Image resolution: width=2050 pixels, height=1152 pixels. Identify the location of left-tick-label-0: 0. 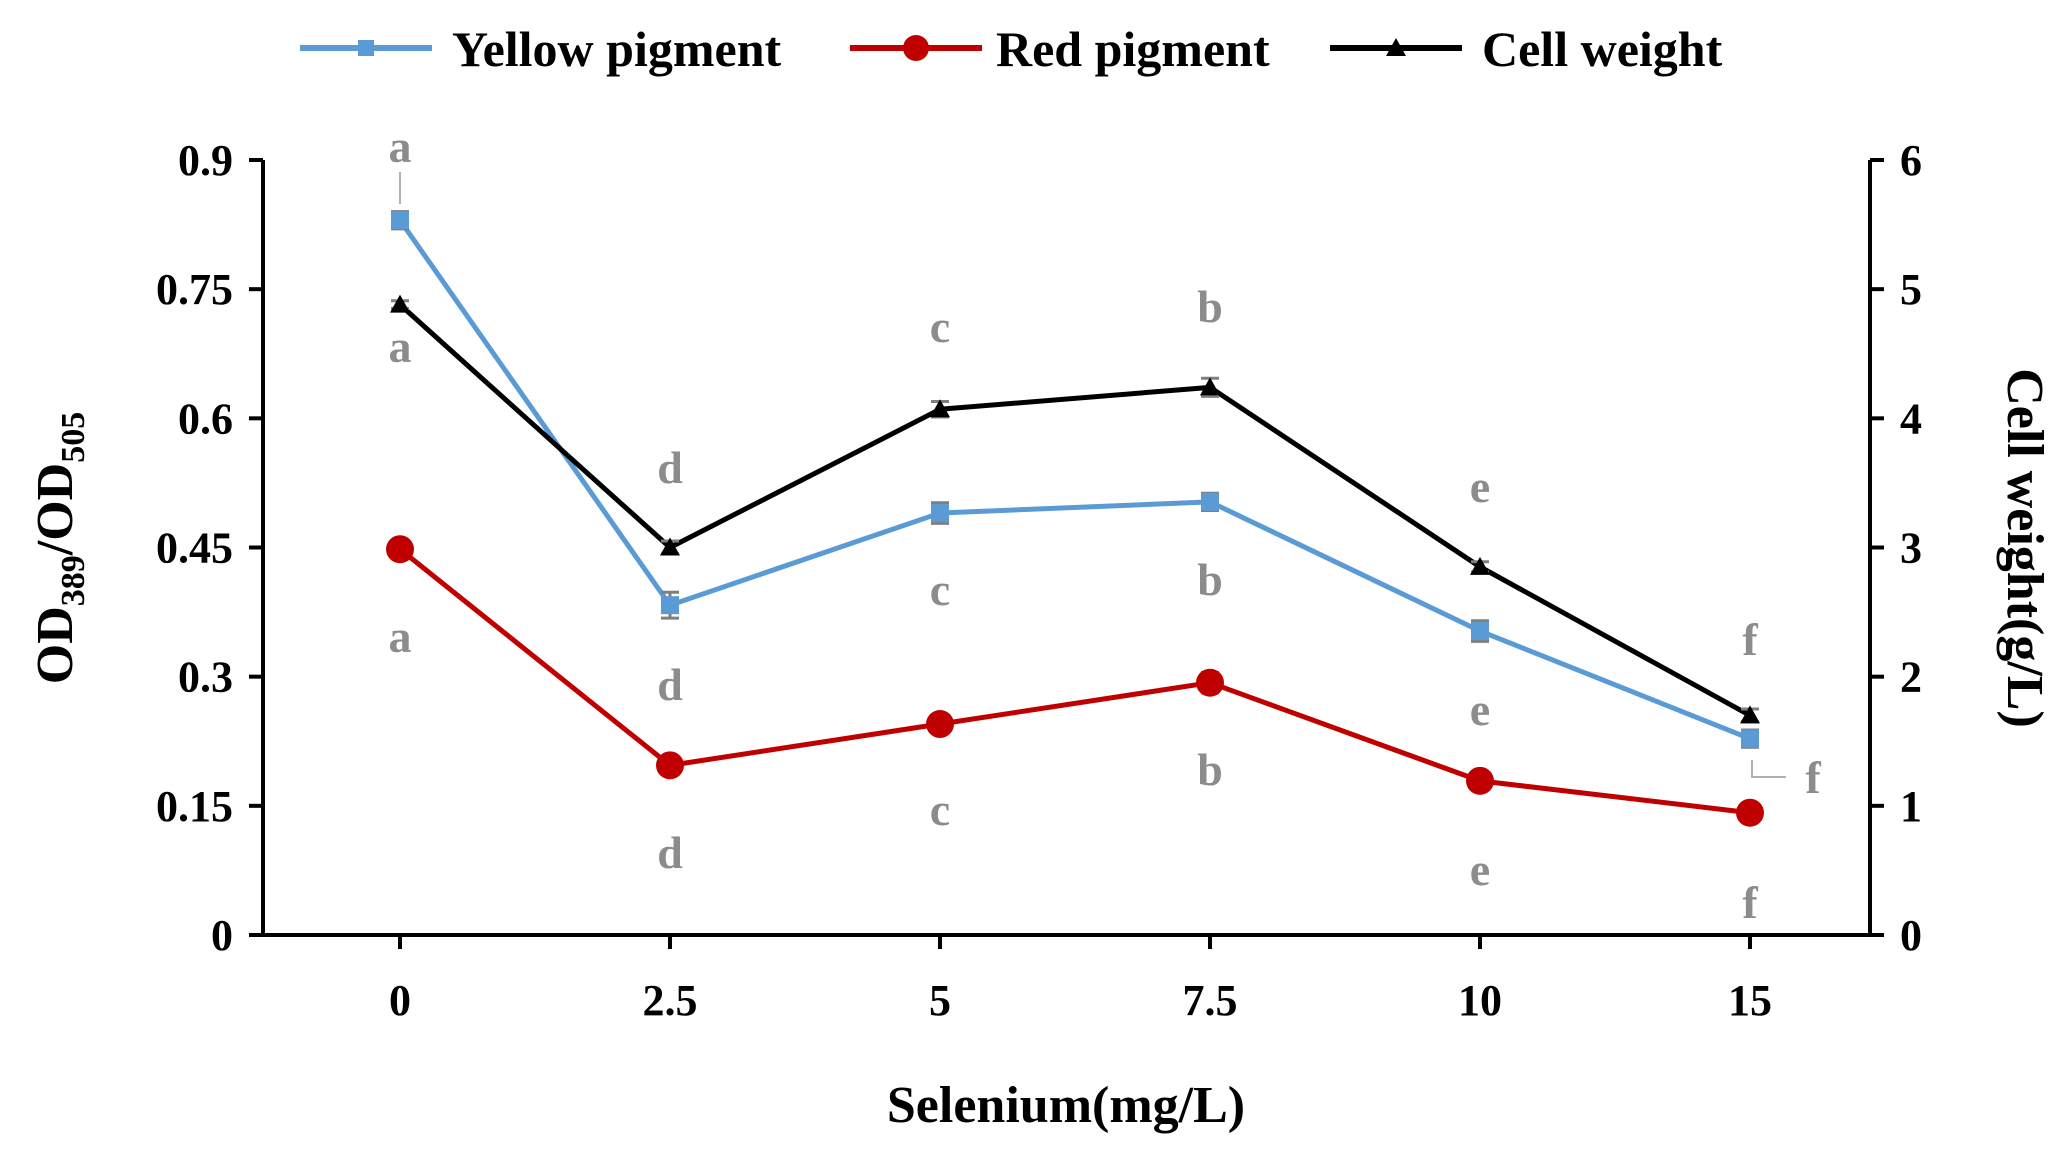
(222, 935).